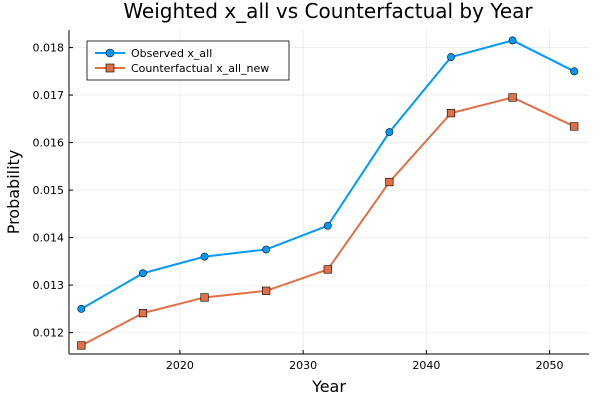 Image resolution: width=600 pixels, height=400 pixels. I want to click on y-tick-label: 0.018, so click(49, 48).